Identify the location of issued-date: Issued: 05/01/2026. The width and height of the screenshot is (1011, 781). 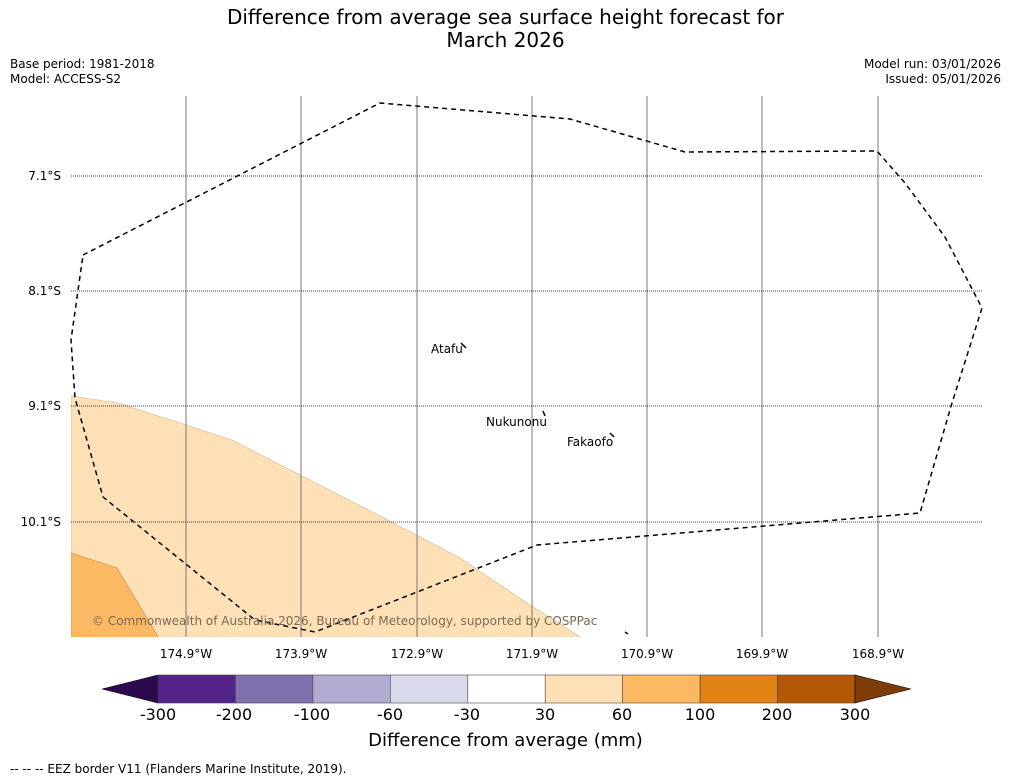
(943, 79).